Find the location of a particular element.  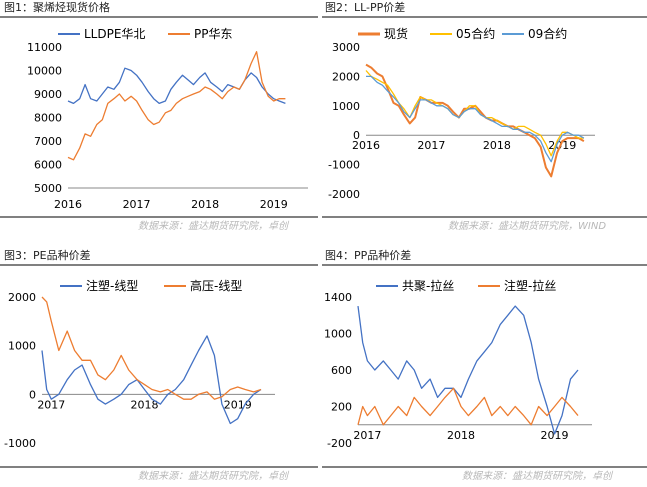

chart-3-x-tick-2: 2019 is located at coordinates (238, 404).